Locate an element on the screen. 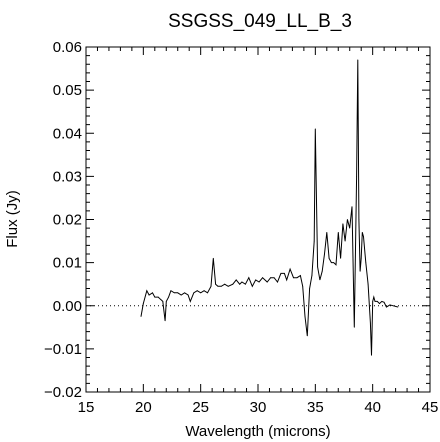 Image resolution: width=440 pixels, height=442 pixels. x-tick-label: 45 is located at coordinates (430, 407).